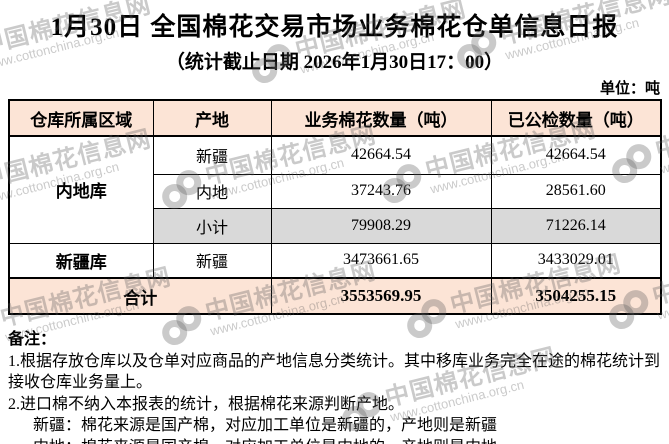  I want to click on col-header-business-qty: 业务棉花数量（吨）, so click(381, 118).